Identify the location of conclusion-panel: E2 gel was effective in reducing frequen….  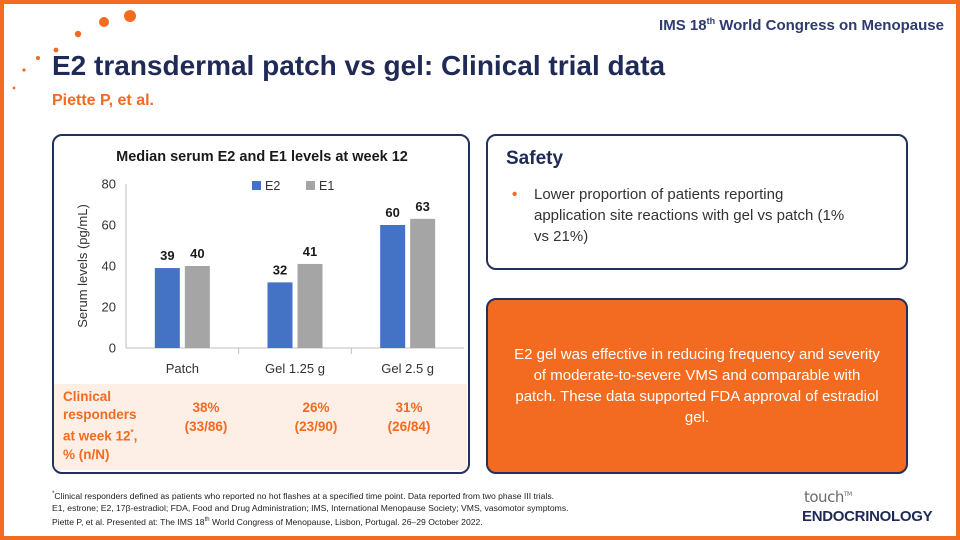
(697, 386).